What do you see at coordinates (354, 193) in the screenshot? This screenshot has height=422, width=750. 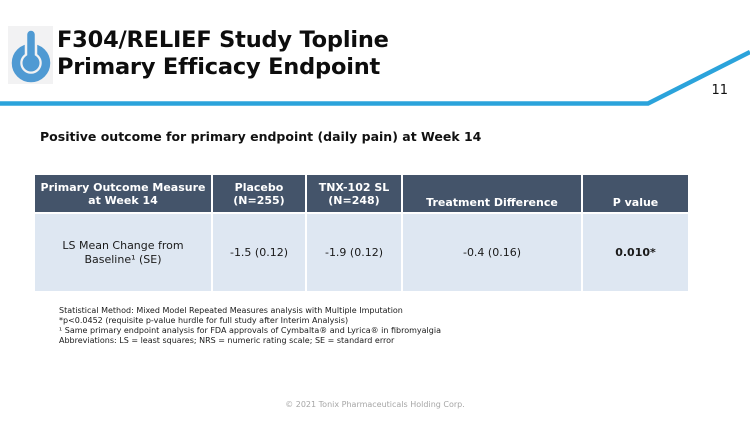 I see `col-header-tnx102sl: TNX-102 SL (N=248)` at bounding box center [354, 193].